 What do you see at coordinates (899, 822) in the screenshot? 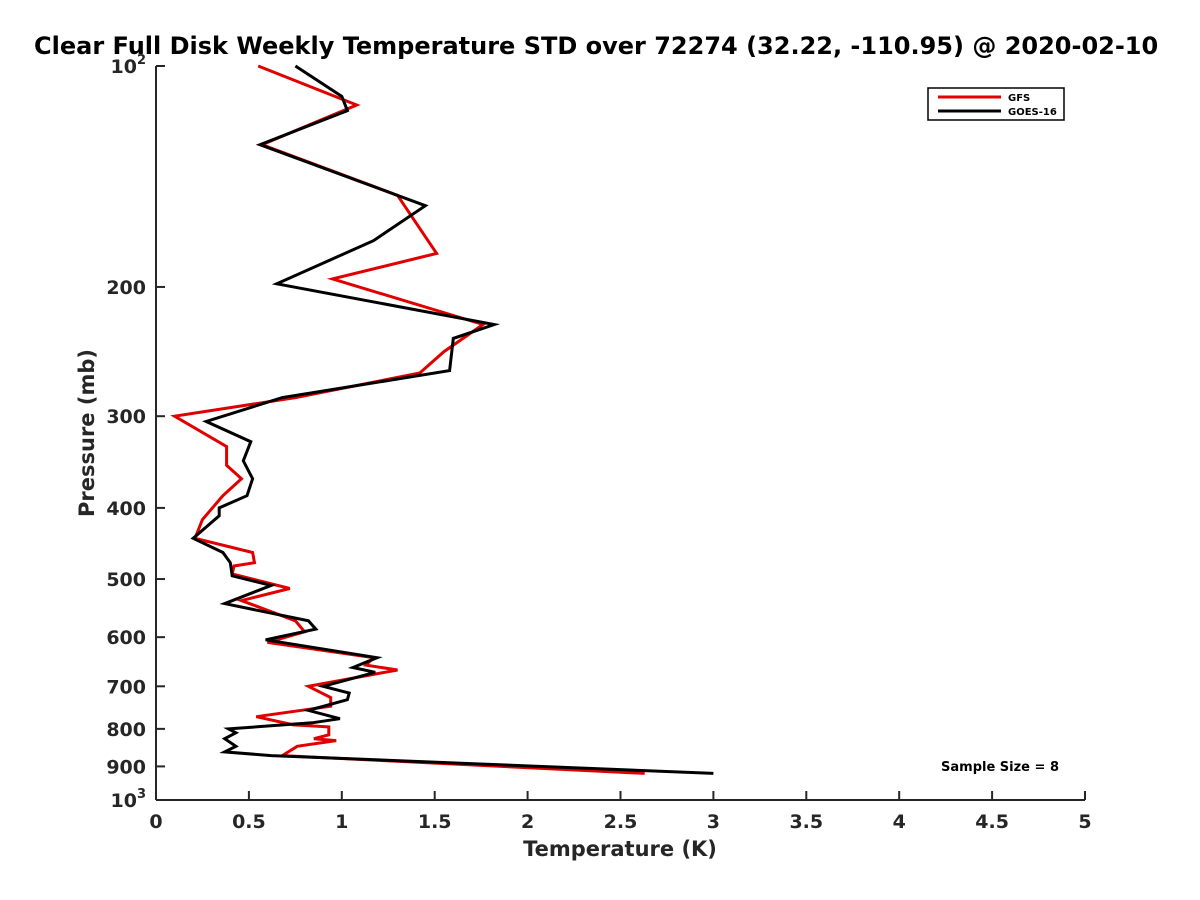
I see `x-tick-label: 4` at bounding box center [899, 822].